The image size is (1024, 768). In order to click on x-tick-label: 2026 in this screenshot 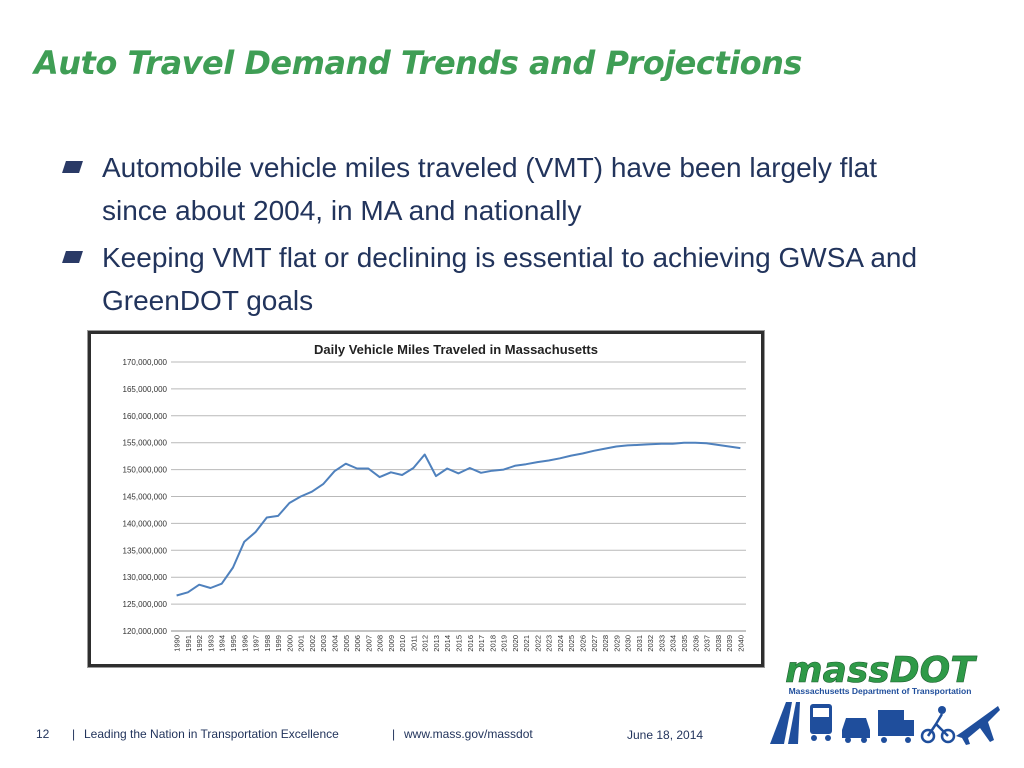, I will do `click(583, 643)`.